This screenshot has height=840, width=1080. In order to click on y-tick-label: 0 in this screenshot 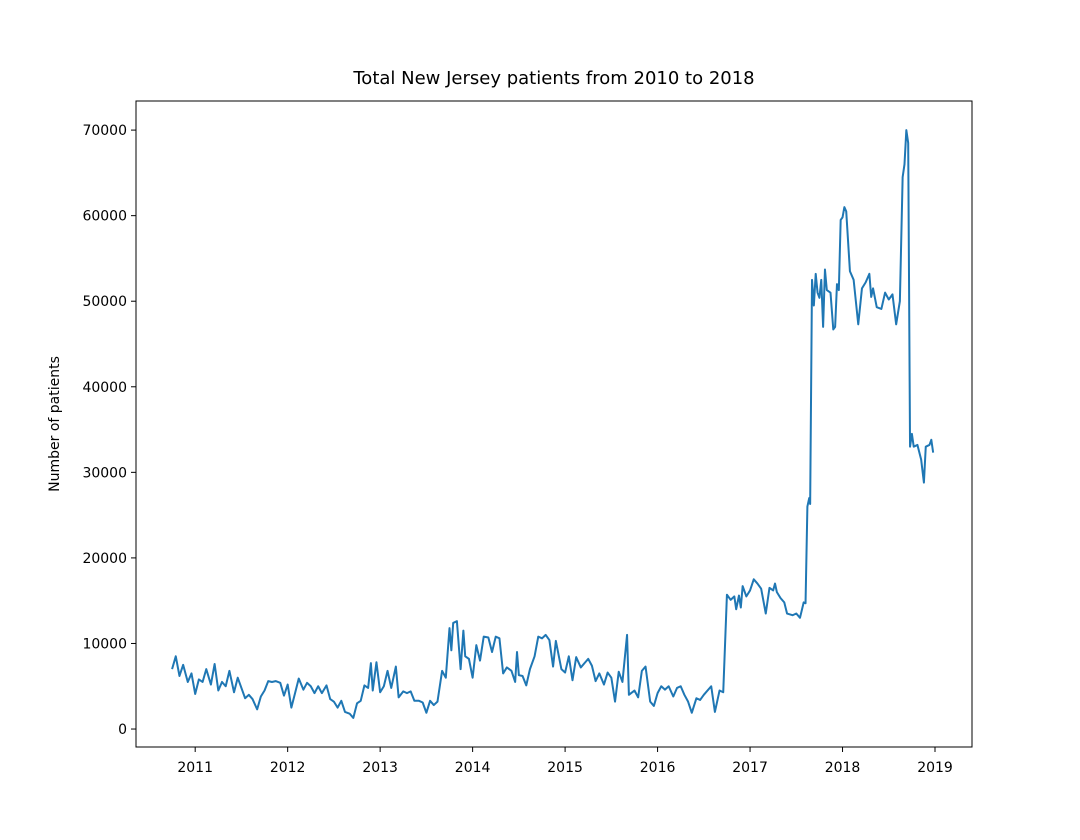, I will do `click(122, 730)`.